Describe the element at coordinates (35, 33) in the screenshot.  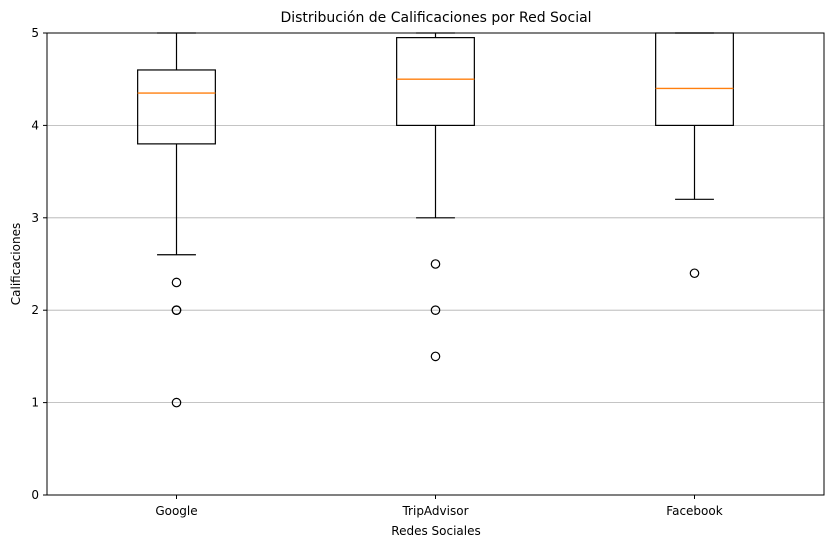
I see `y-tick-label: 5` at that location.